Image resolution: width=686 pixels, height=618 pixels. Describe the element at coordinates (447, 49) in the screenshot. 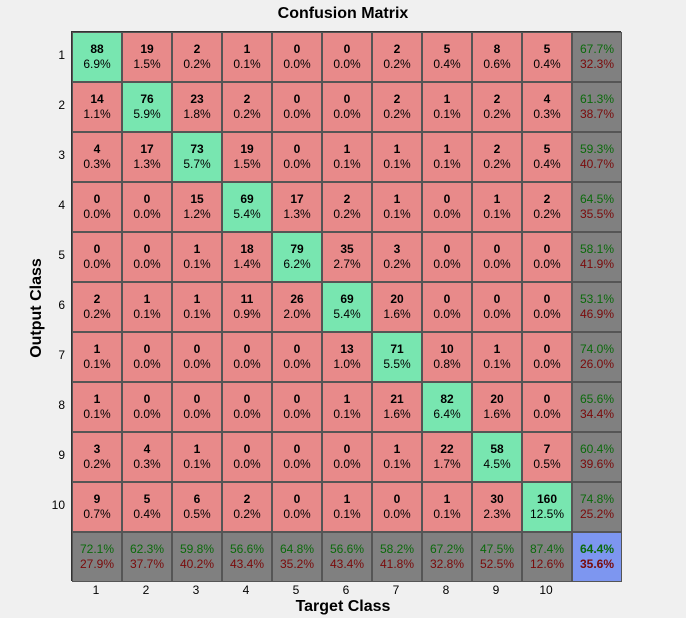

I see `cell-count: 5` at that location.